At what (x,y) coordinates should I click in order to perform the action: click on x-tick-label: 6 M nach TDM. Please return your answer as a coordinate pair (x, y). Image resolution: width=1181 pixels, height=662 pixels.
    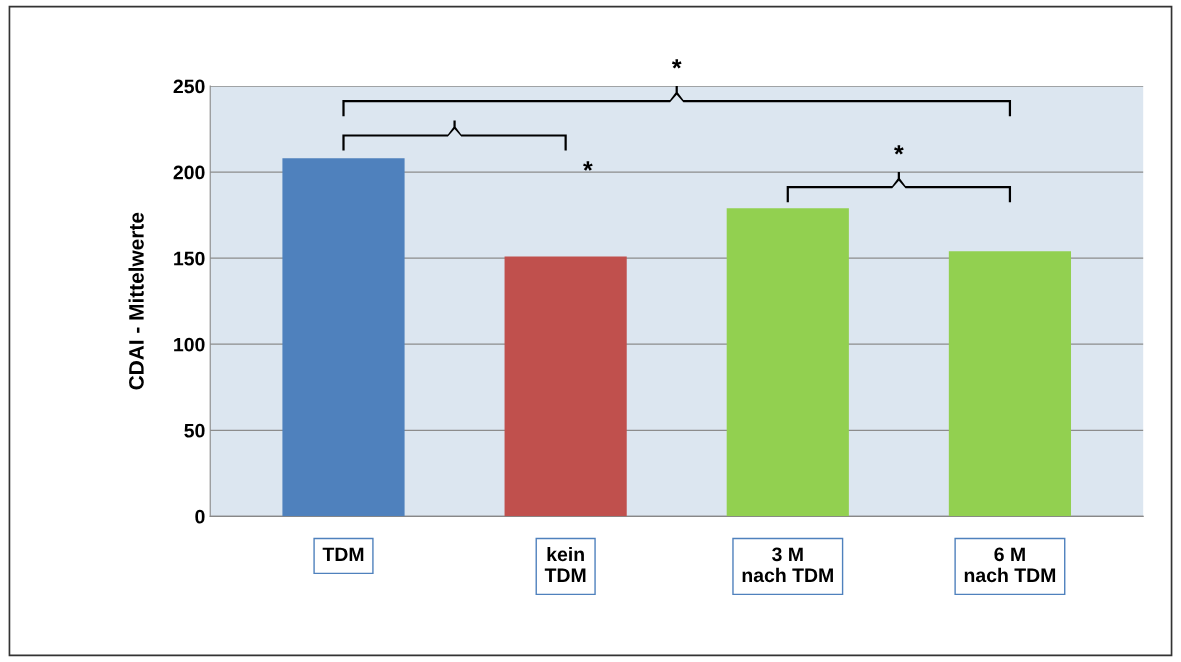
    Looking at the image, I should click on (1010, 565).